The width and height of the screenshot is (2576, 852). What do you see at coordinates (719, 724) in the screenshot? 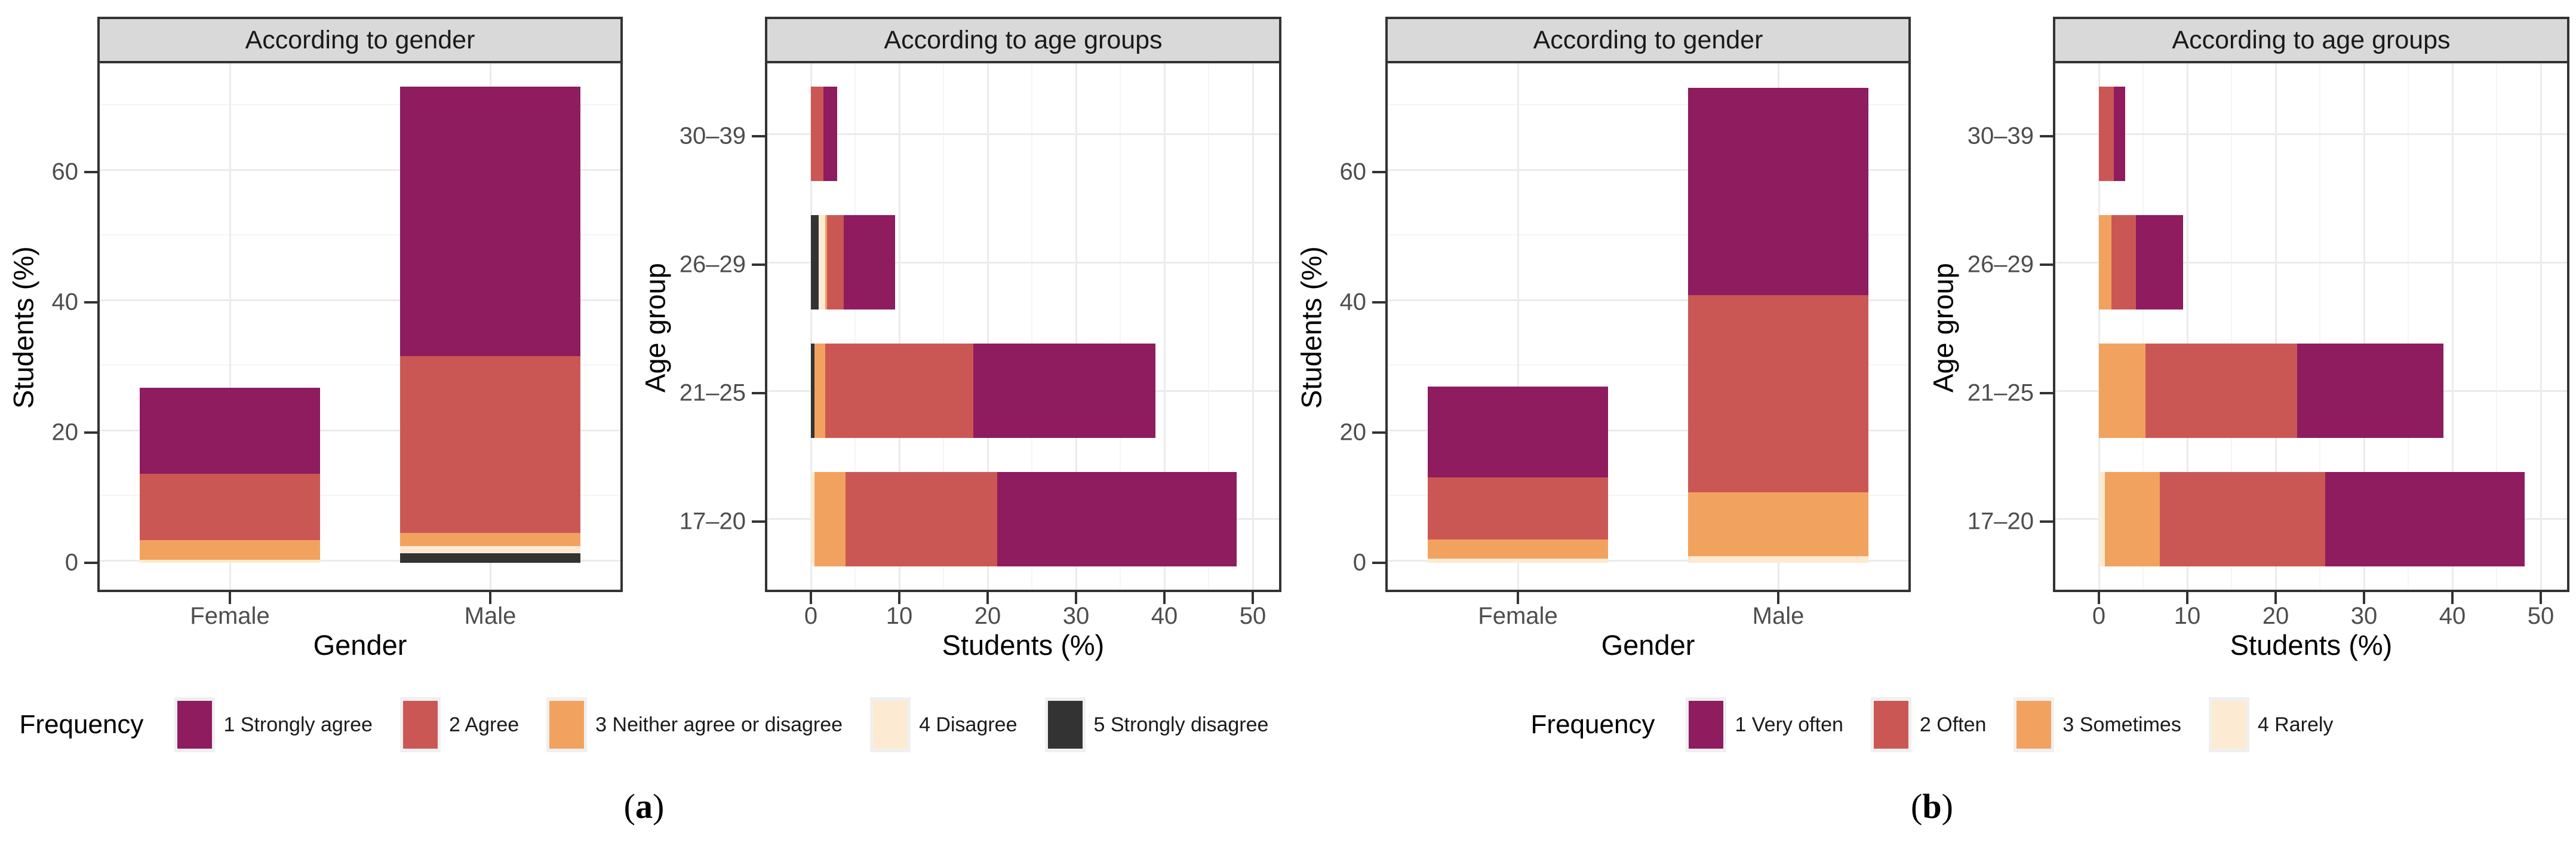
I see `legend-item-label: 3 Neither agree or disagree` at bounding box center [719, 724].